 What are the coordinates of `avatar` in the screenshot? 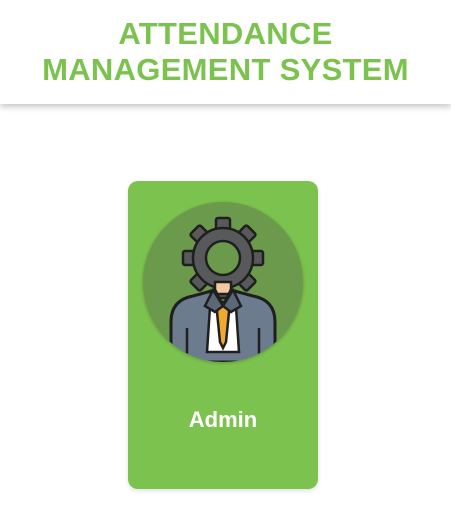 It's located at (223, 282).